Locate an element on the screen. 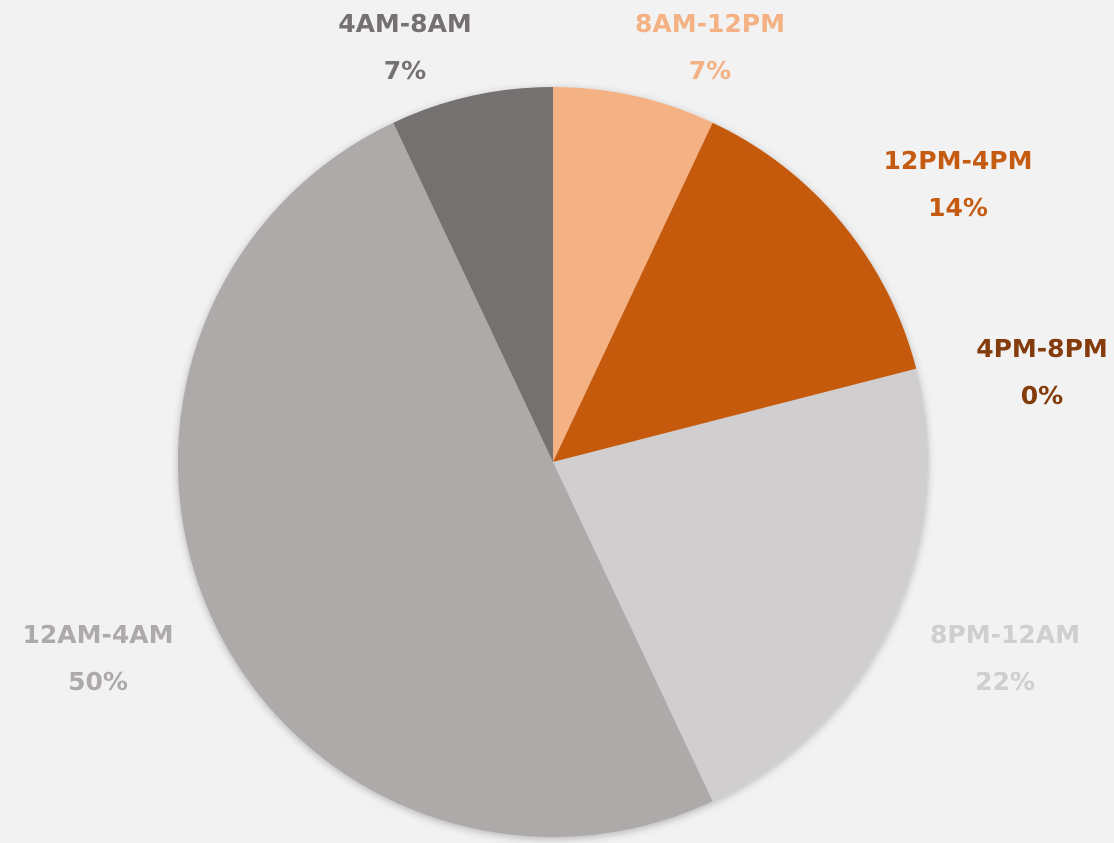  slice-label: 4PM-8PM is located at coordinates (1042, 348).